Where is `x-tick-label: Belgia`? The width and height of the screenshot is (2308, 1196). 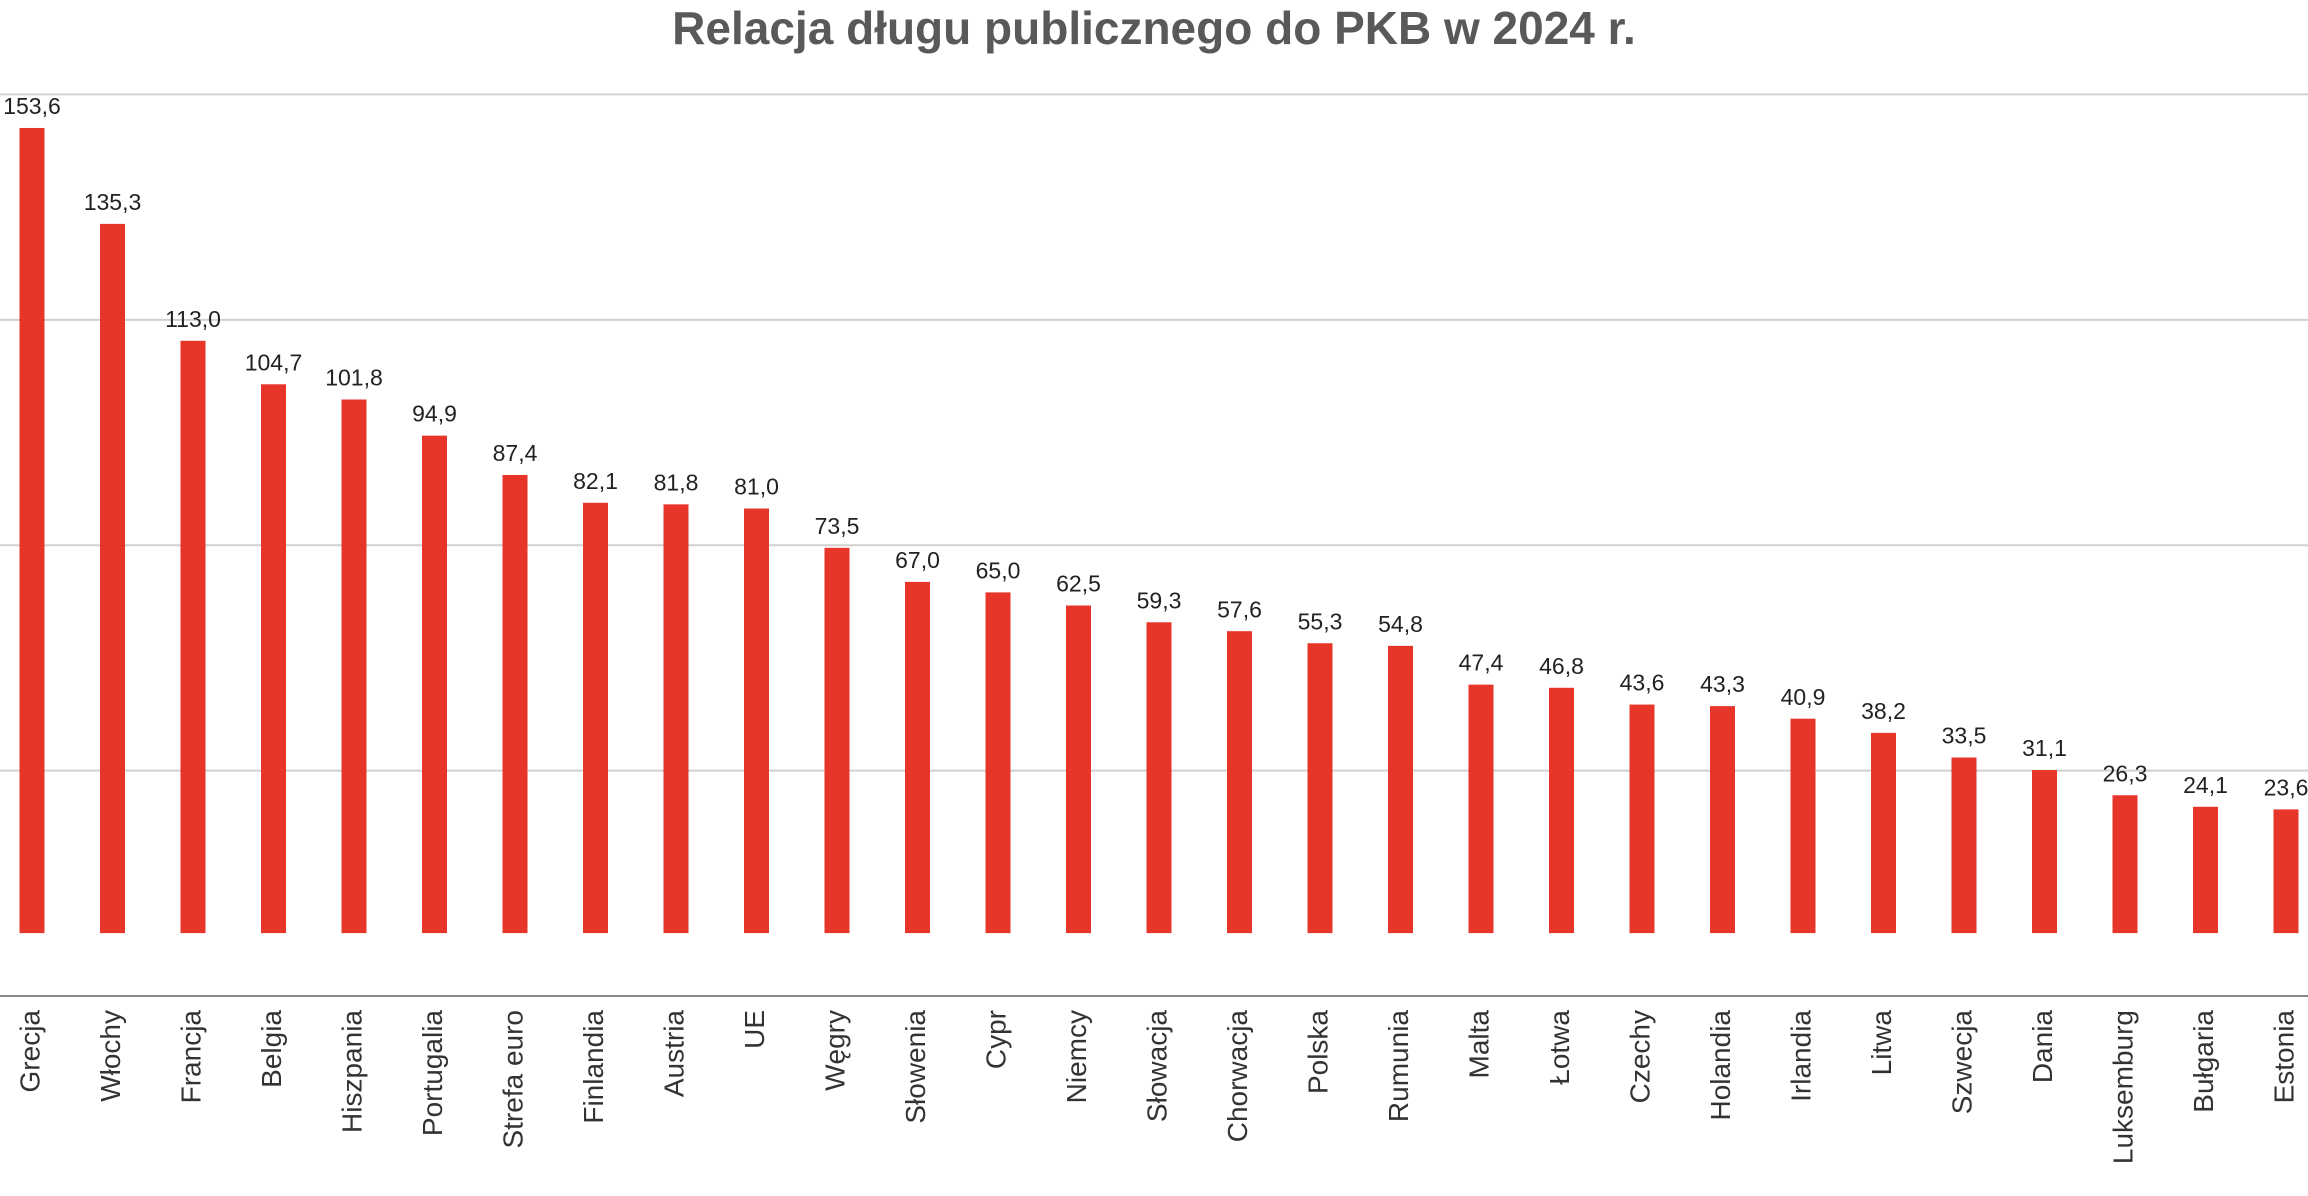 x-tick-label: Belgia is located at coordinates (271, 1049).